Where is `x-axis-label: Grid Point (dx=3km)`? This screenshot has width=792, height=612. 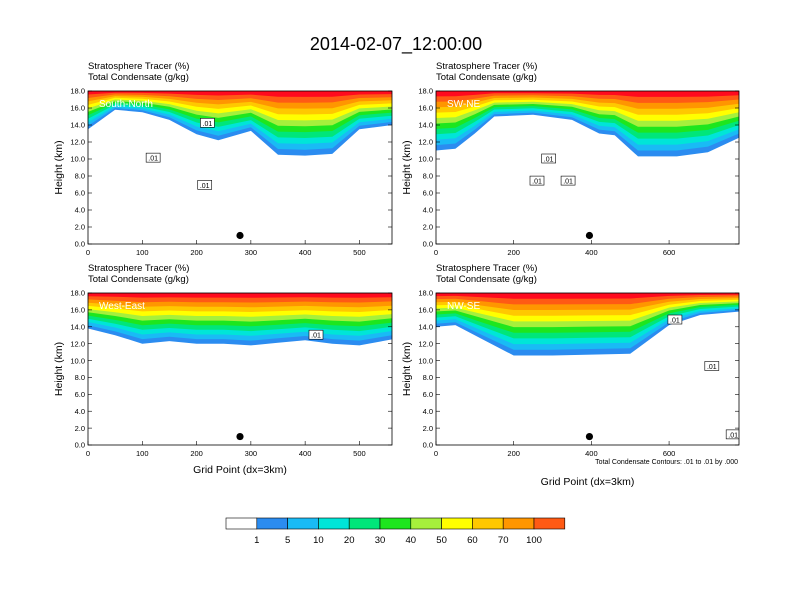
x-axis-label: Grid Point (dx=3km) is located at coordinates (588, 482).